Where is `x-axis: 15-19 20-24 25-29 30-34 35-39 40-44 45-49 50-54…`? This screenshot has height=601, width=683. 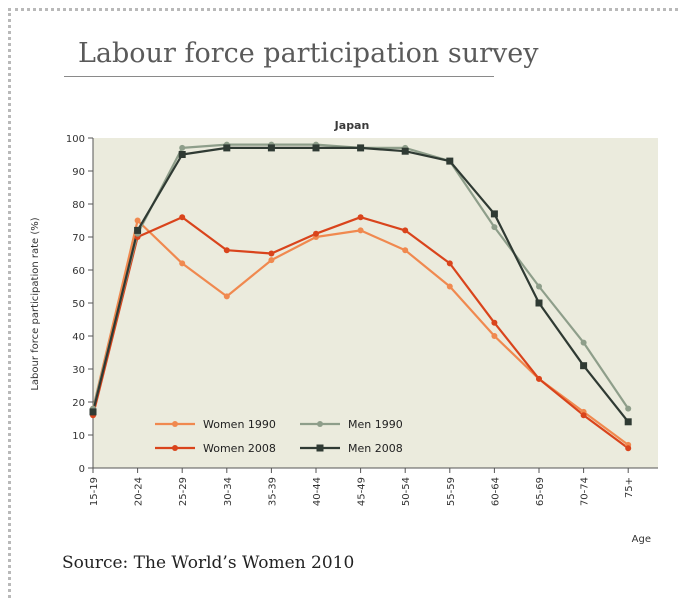 x-axis: 15-19 20-24 25-29 30-34 35-39 40-44 45-49 50-54… is located at coordinates (373, 486).